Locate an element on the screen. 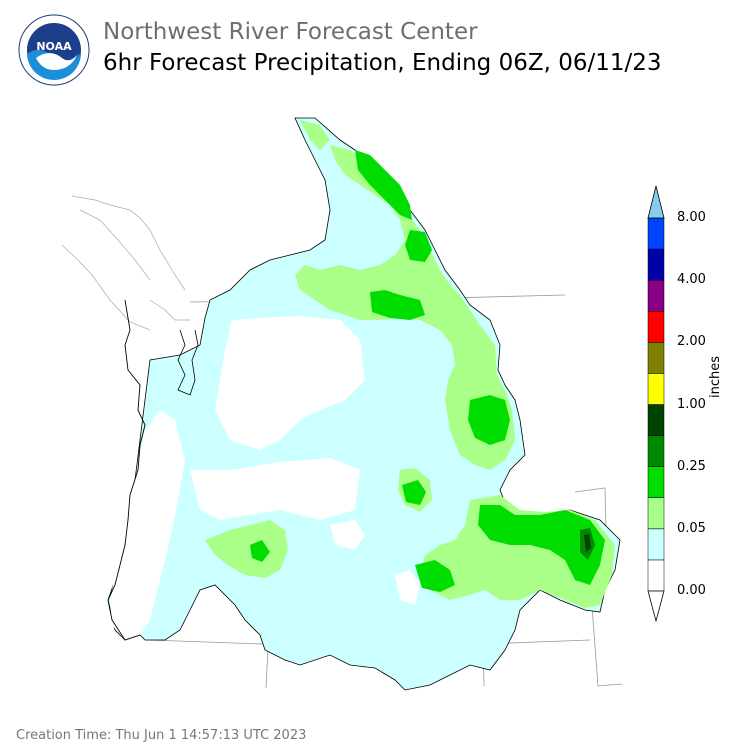 Image resolution: width=756 pixels, height=756 pixels. precipitation-colorbar is located at coordinates (656, 404).